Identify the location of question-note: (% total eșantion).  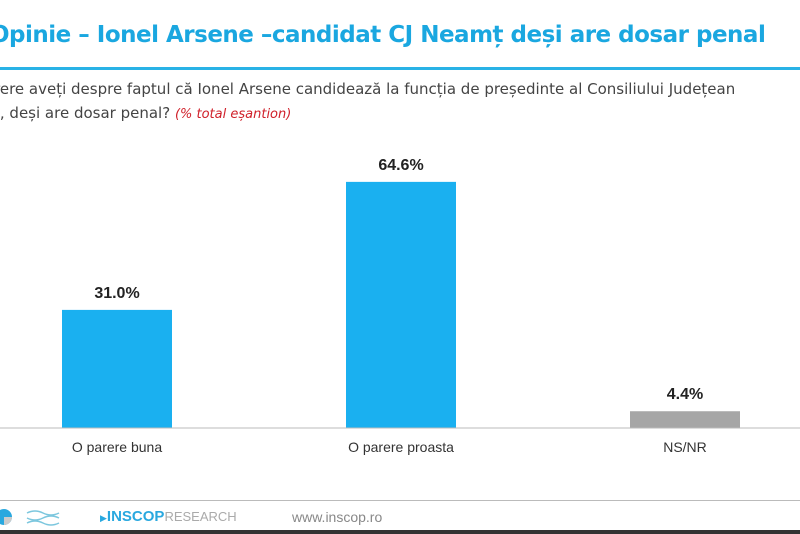
(233, 114).